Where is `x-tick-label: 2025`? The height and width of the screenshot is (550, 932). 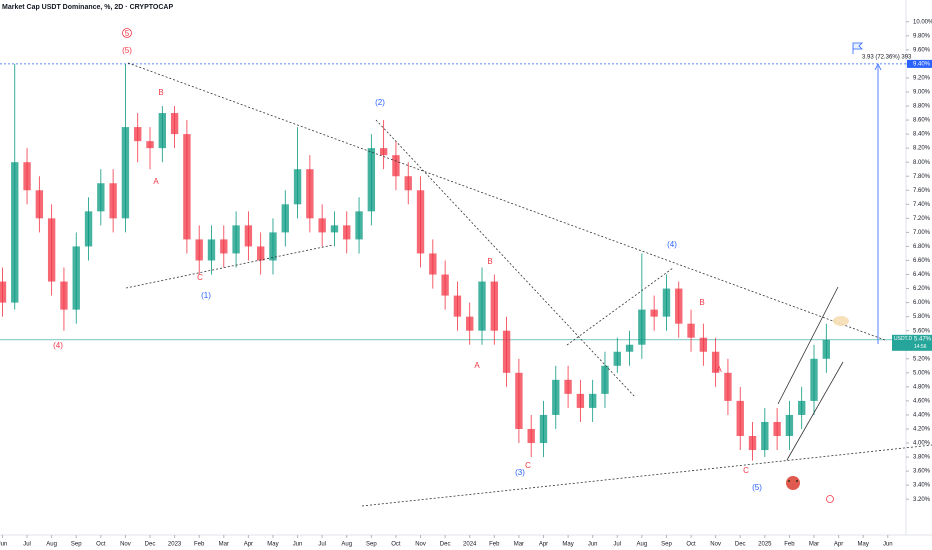 x-tick-label: 2025 is located at coordinates (765, 545).